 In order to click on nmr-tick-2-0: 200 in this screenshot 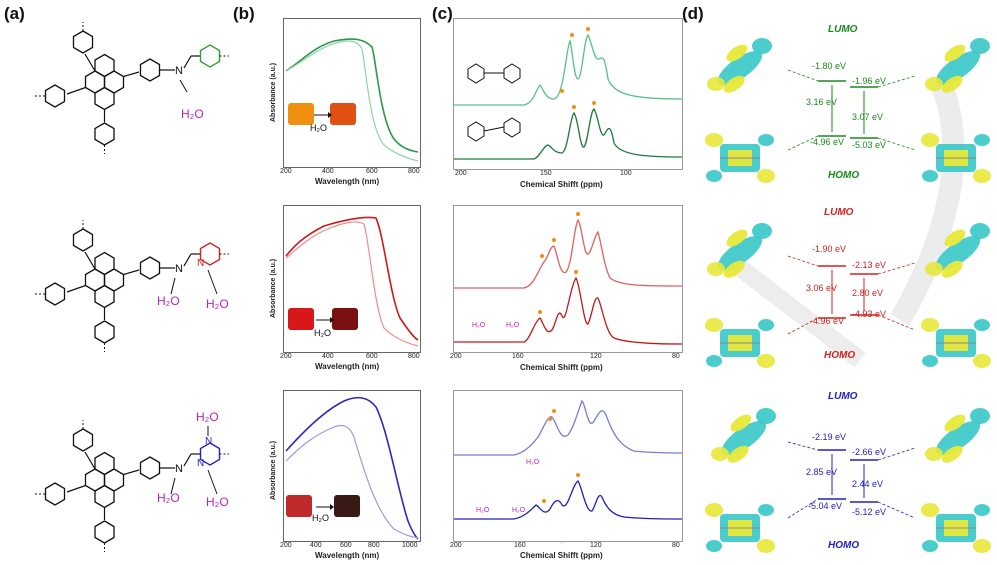, I will do `click(456, 356)`.